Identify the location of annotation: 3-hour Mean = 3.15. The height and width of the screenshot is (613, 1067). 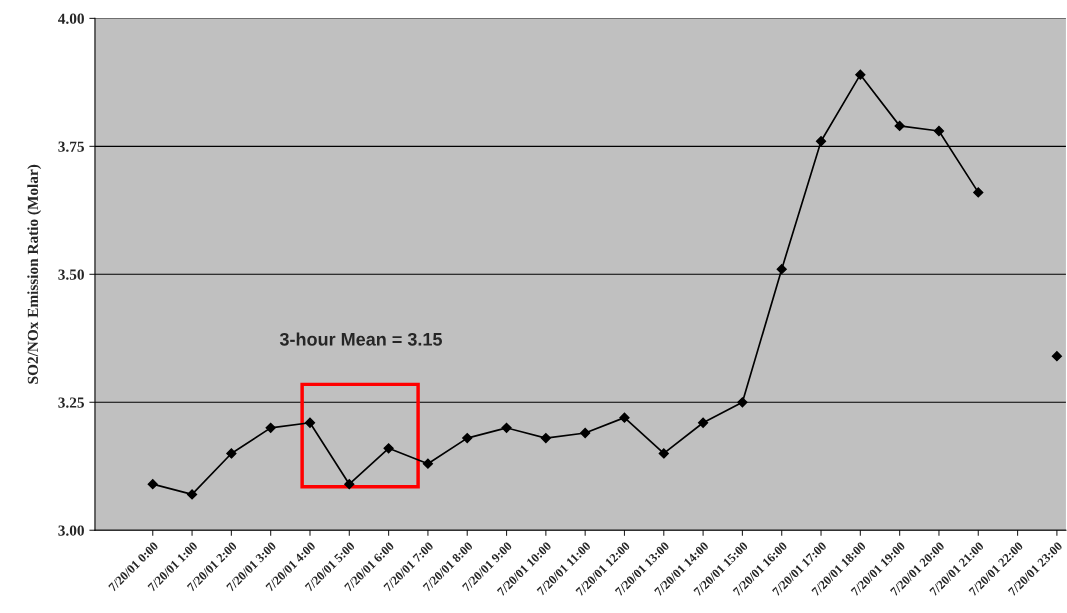
(360, 339).